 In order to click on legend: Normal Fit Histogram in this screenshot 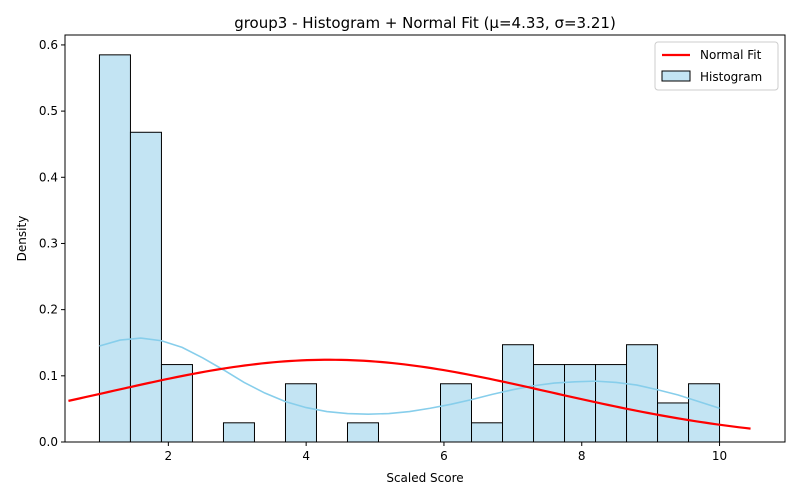, I will do `click(716, 66)`.